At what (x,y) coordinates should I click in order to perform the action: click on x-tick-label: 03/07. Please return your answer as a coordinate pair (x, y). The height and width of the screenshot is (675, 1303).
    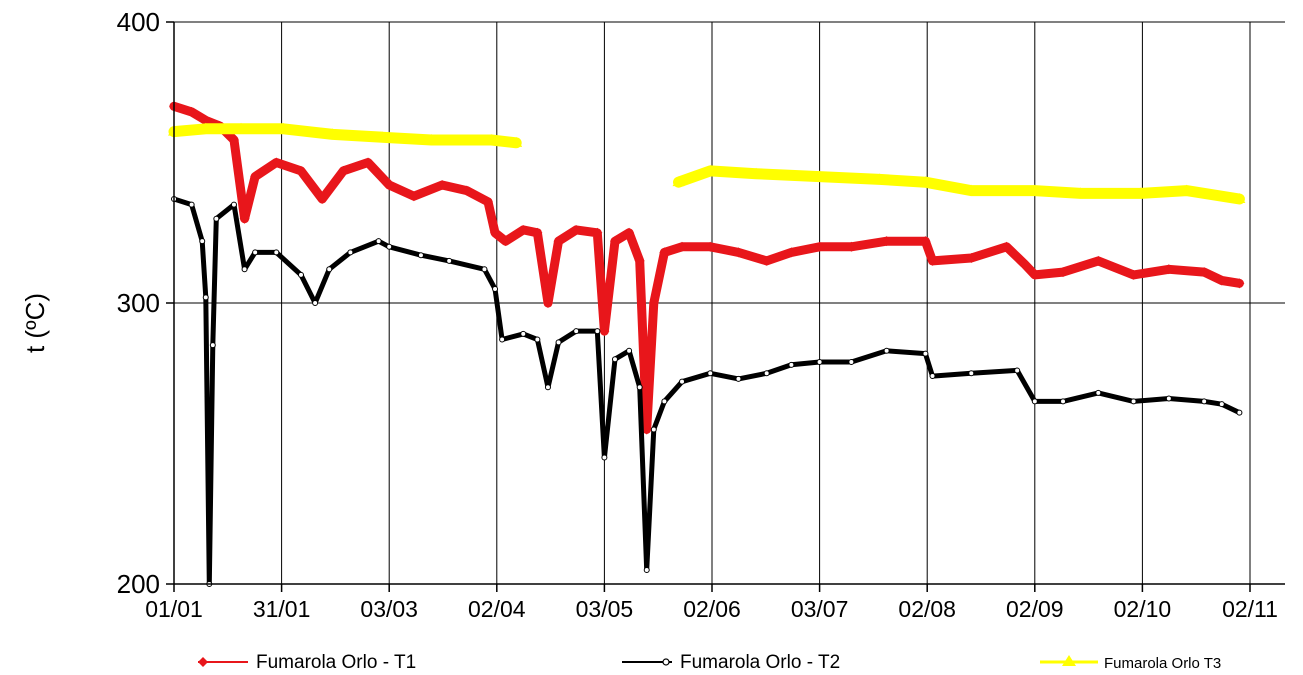
    Looking at the image, I should click on (820, 609).